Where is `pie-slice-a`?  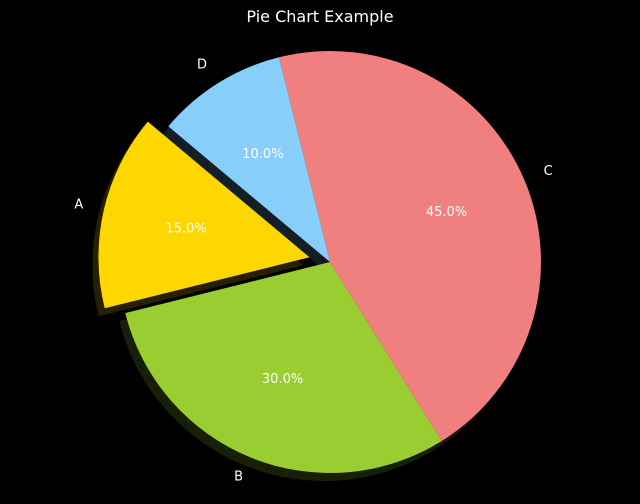 pie-slice-a is located at coordinates (204, 215).